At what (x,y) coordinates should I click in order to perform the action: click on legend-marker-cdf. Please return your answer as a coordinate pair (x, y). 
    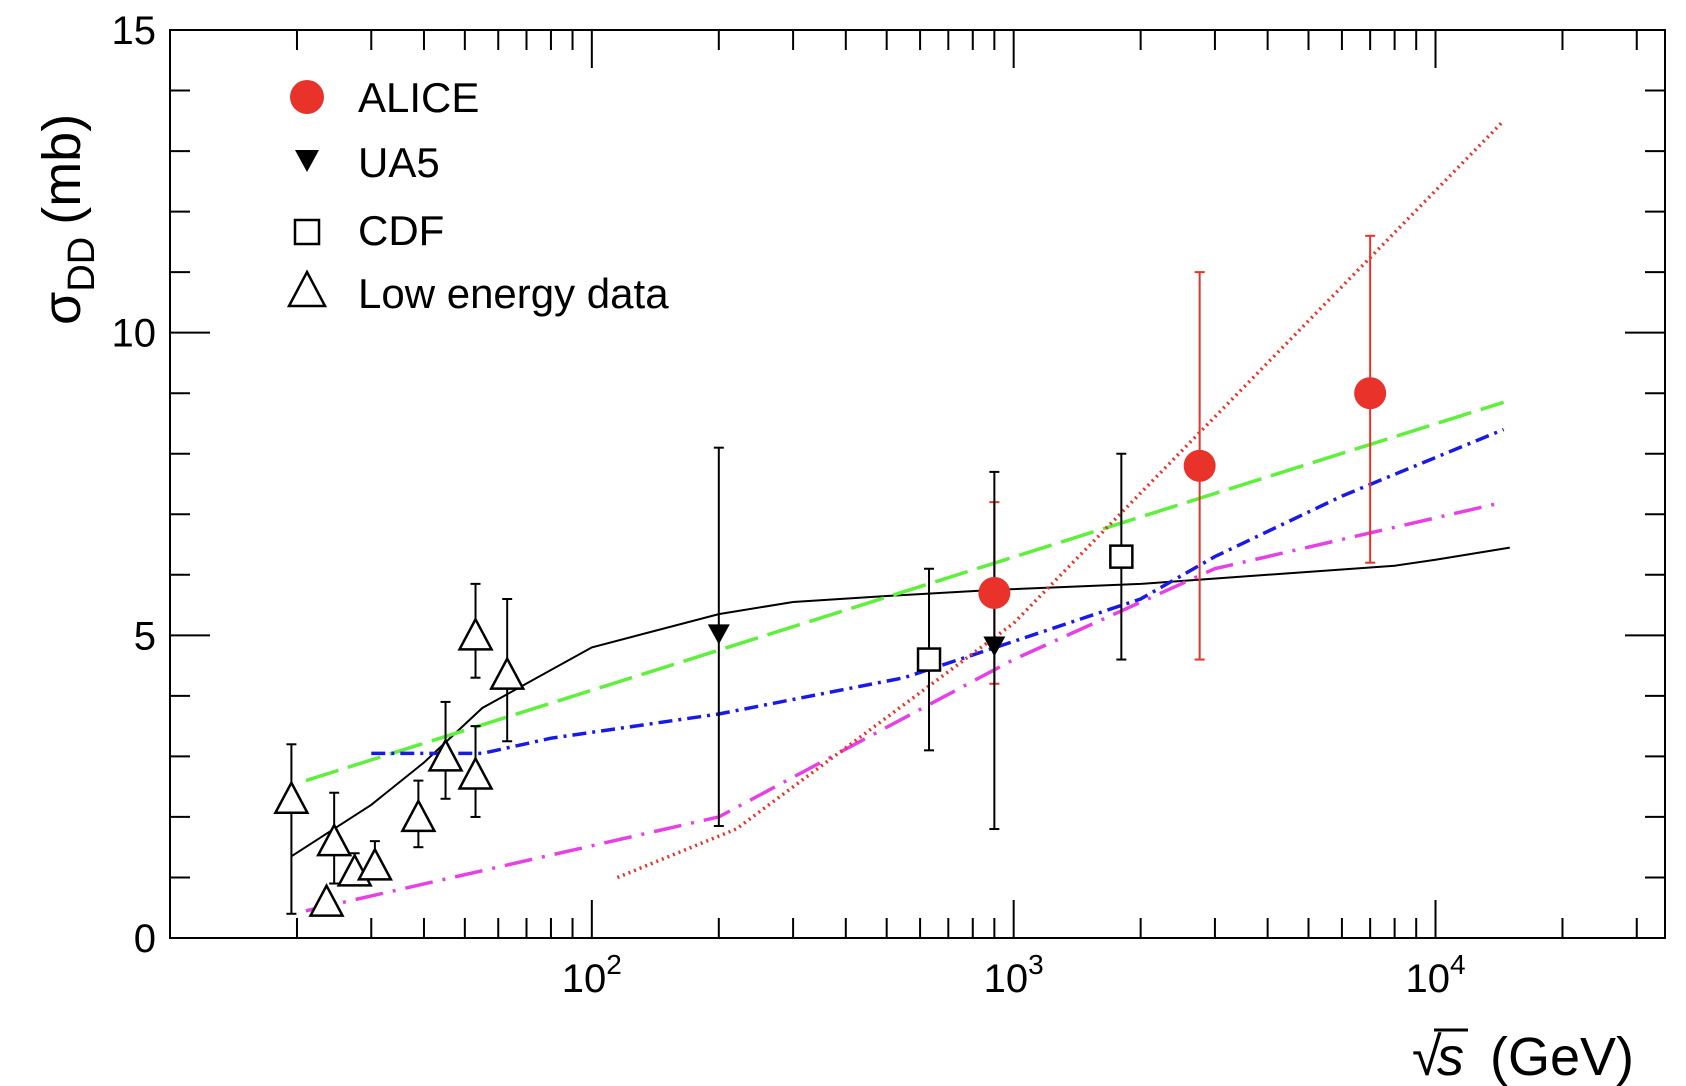
    Looking at the image, I should click on (307, 232).